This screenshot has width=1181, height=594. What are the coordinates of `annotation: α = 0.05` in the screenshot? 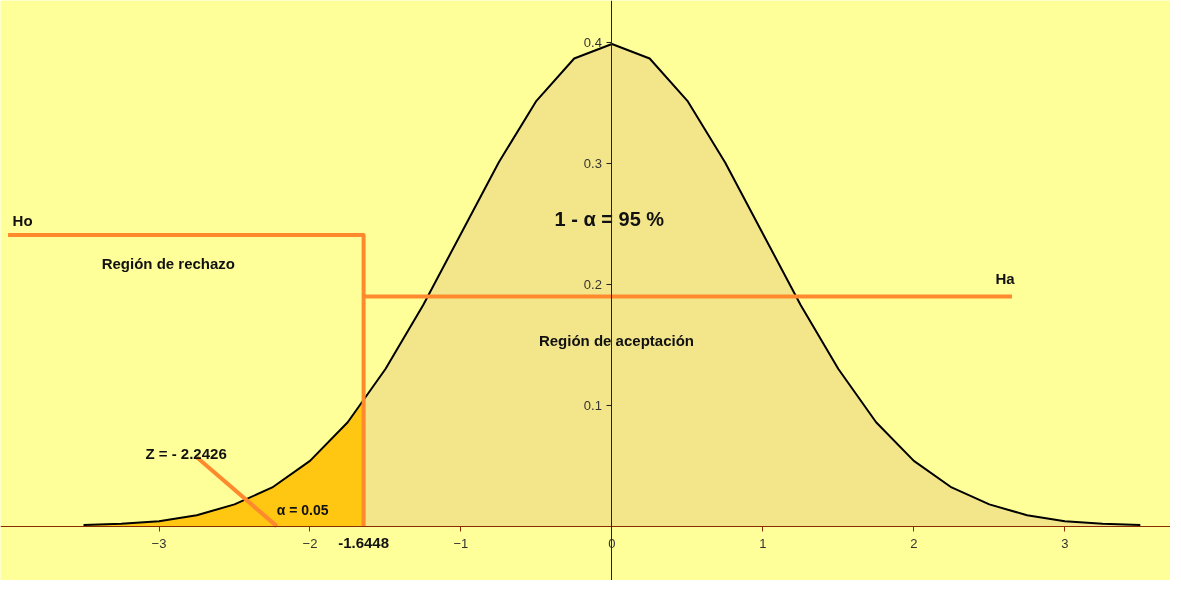 It's located at (302, 510).